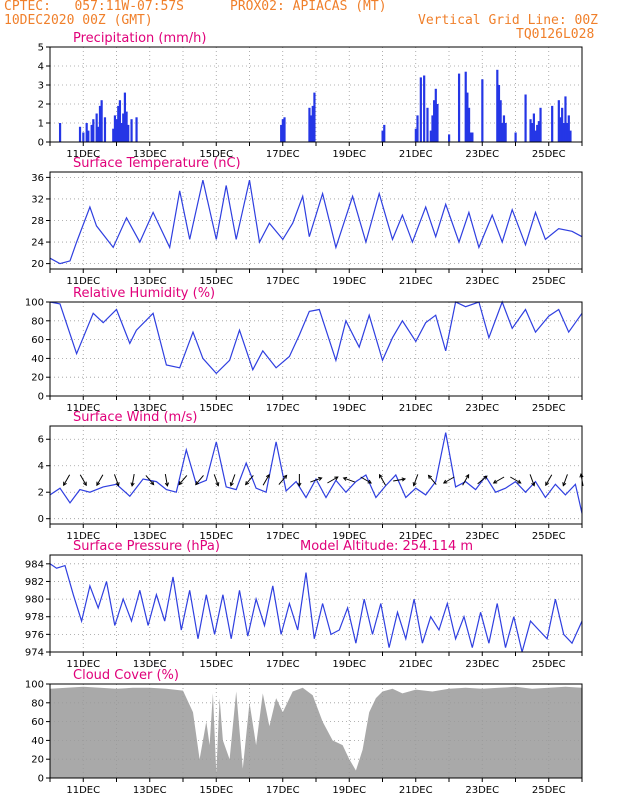 Image resolution: width=618 pixels, height=800 pixels. Describe the element at coordinates (349, 536) in the screenshot. I see `wind-xtick-label: 19DEC` at that location.